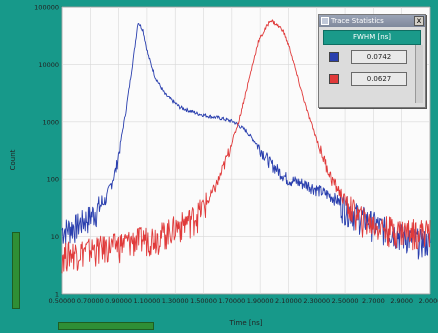 The width and height of the screenshot is (438, 333). What do you see at coordinates (55, 237) in the screenshot?
I see `y-tick-label: 10` at bounding box center [55, 237].